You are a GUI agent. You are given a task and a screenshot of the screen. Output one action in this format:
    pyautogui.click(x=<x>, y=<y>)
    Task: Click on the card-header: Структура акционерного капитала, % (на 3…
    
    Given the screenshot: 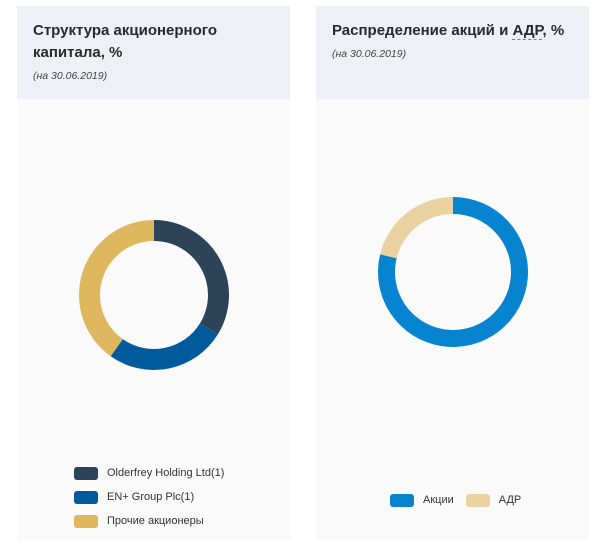 What is the action you would take?
    pyautogui.click(x=153, y=52)
    